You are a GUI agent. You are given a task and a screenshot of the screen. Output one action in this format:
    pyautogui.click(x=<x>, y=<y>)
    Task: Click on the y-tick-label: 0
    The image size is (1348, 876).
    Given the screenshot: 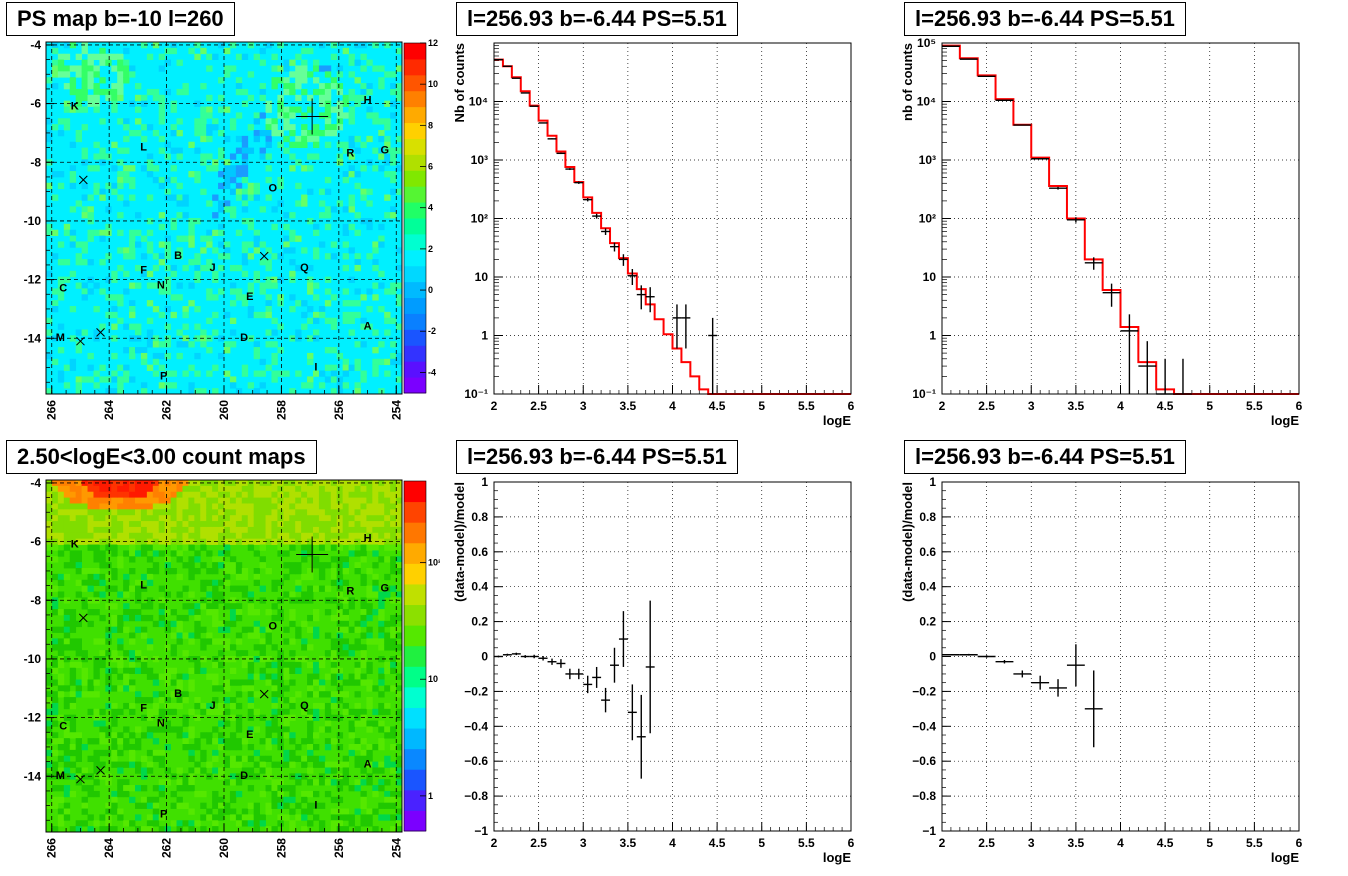 What is the action you would take?
    pyautogui.click(x=484, y=657)
    